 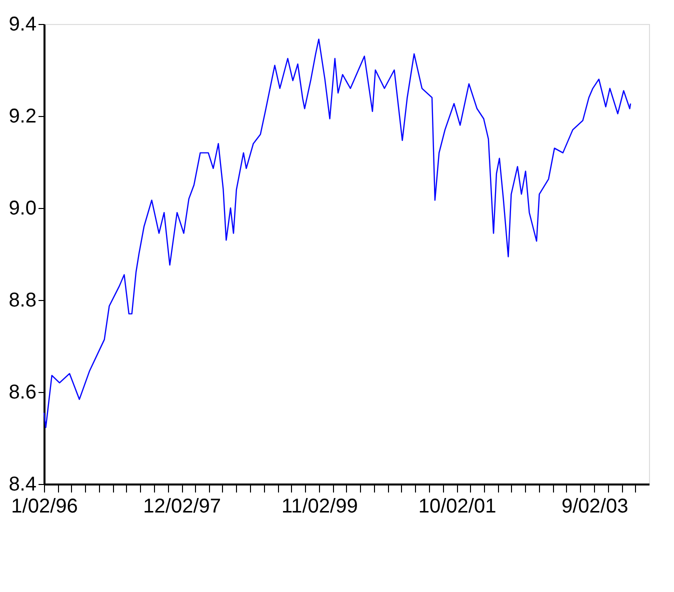 What do you see at coordinates (22, 117) in the screenshot?
I see `y-tick-label: 9.2` at bounding box center [22, 117].